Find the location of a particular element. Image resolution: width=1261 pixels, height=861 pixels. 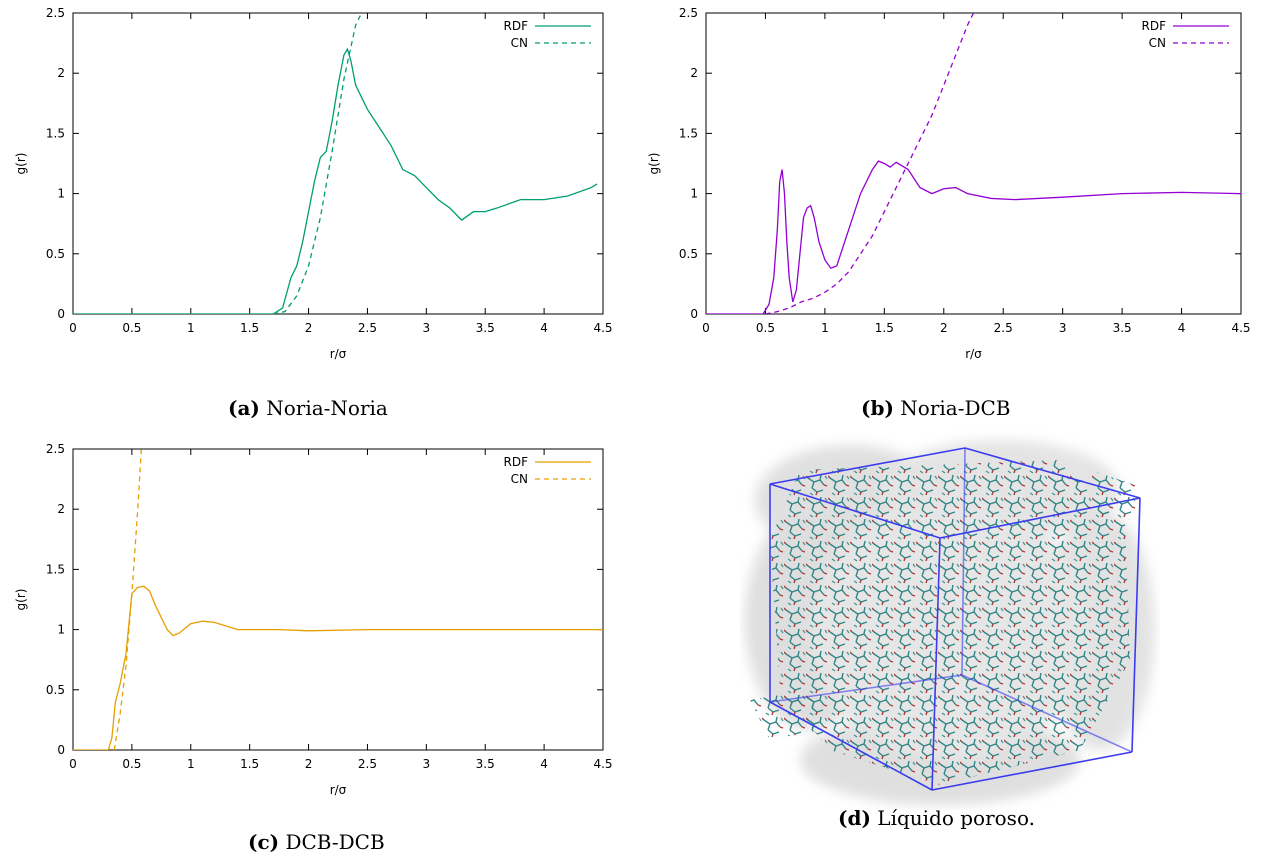

molecule-cluster is located at coordinates (942, 622).